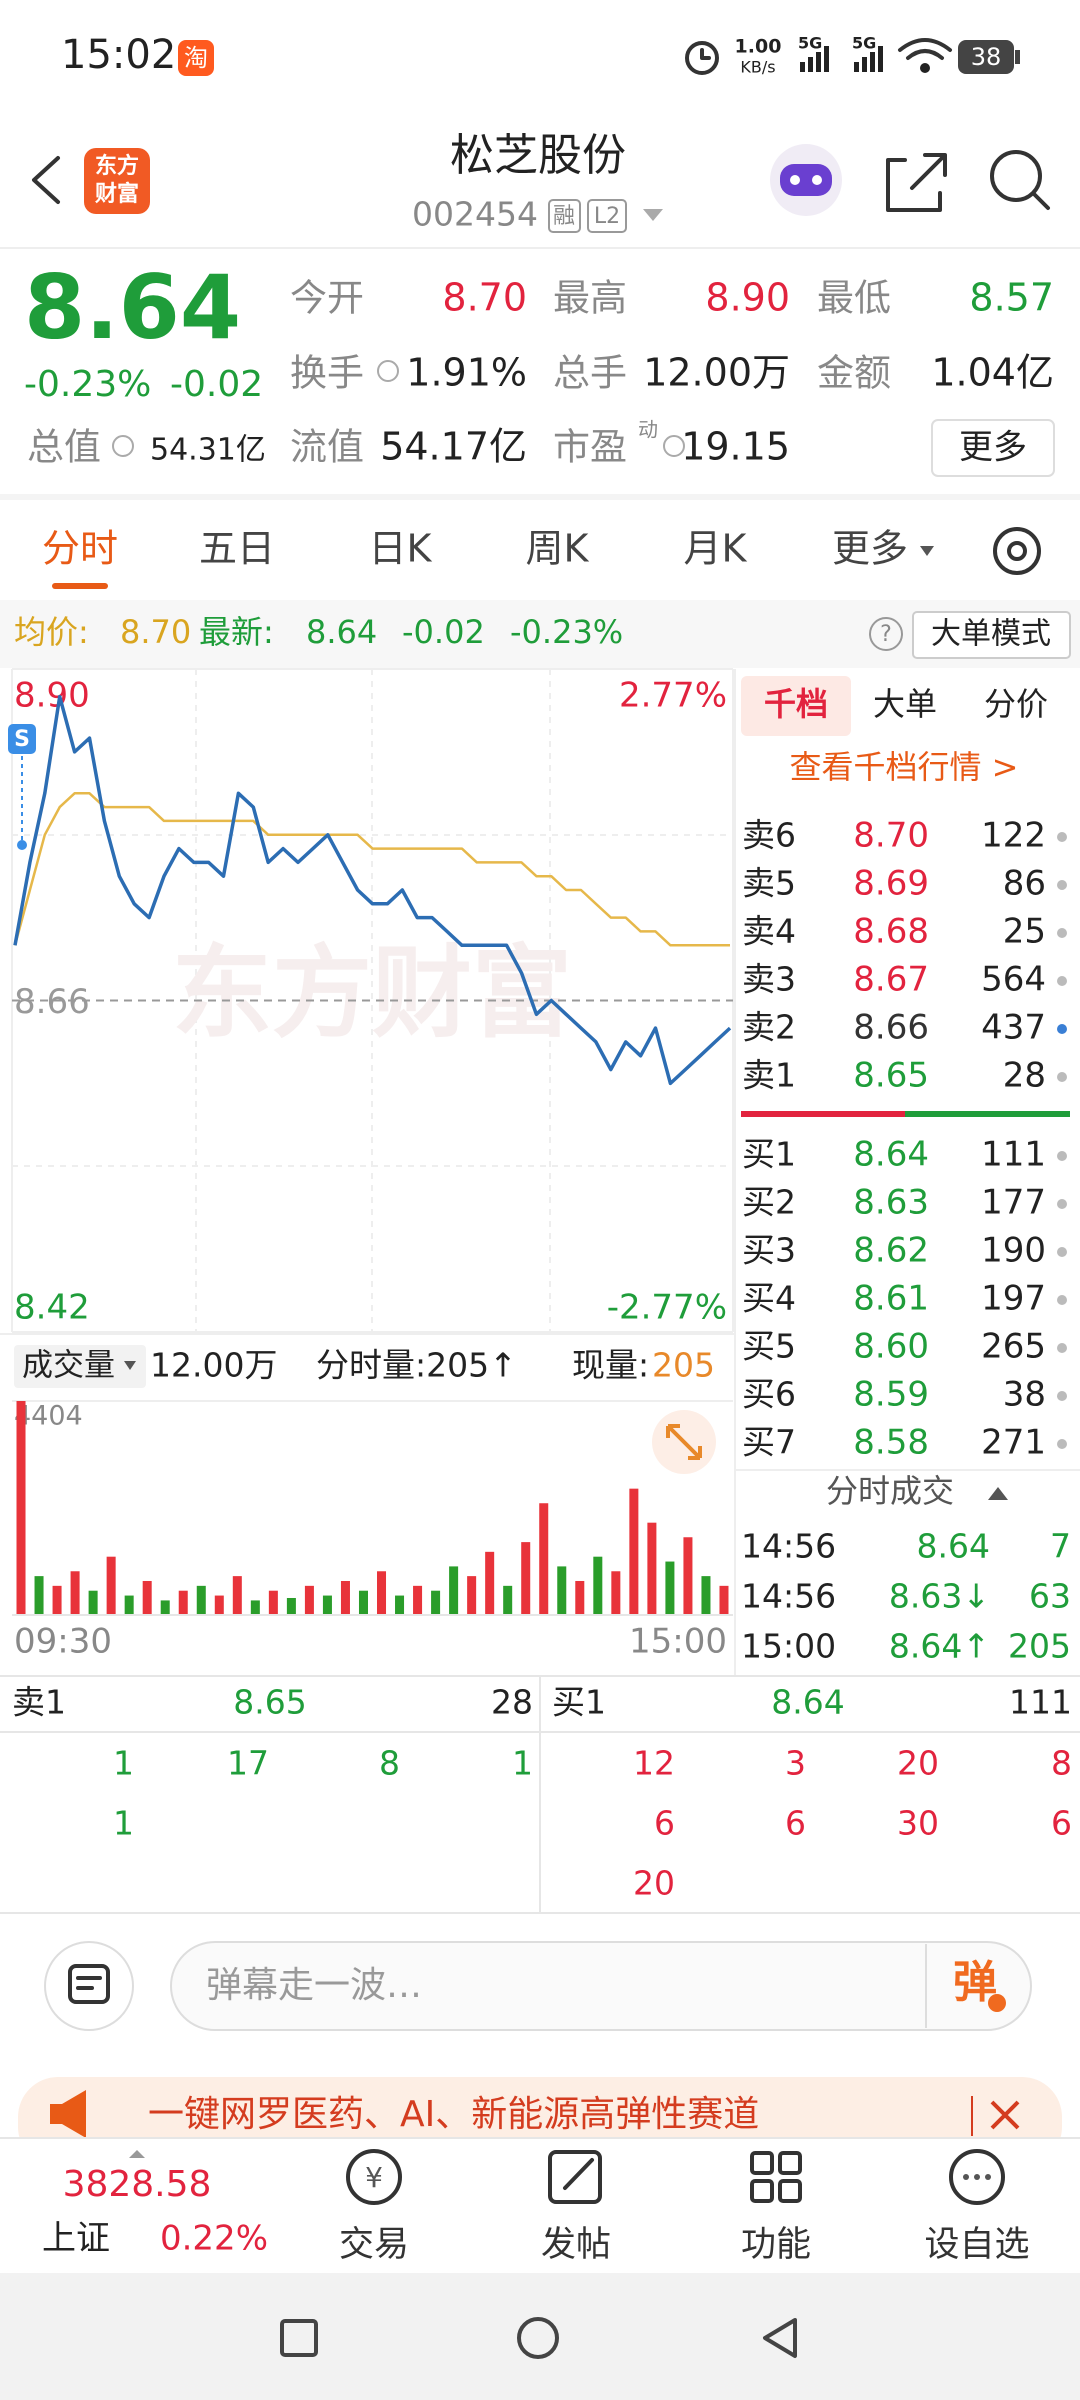 Image resolution: width=1080 pixels, height=2400 pixels. What do you see at coordinates (538, 2338) in the screenshot?
I see `home-button` at bounding box center [538, 2338].